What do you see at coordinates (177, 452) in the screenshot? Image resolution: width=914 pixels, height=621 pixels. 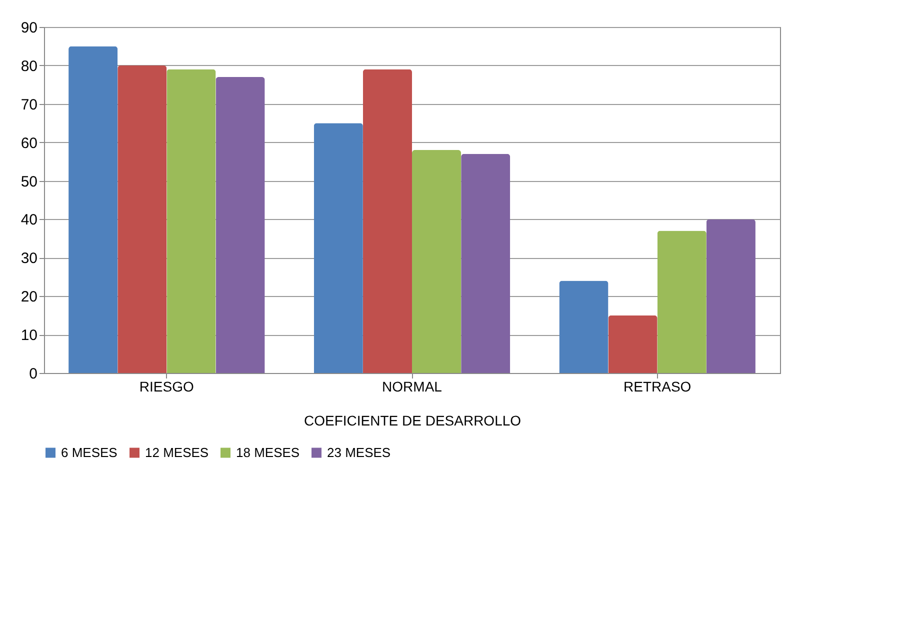 I see `legend-label: 12 MESES` at bounding box center [177, 452].